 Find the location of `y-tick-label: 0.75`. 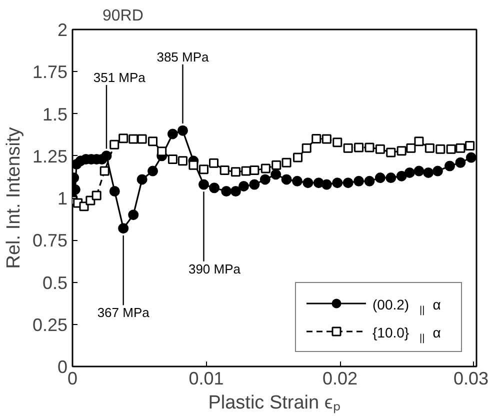

y-tick-label: 0.75 is located at coordinates (50, 240).